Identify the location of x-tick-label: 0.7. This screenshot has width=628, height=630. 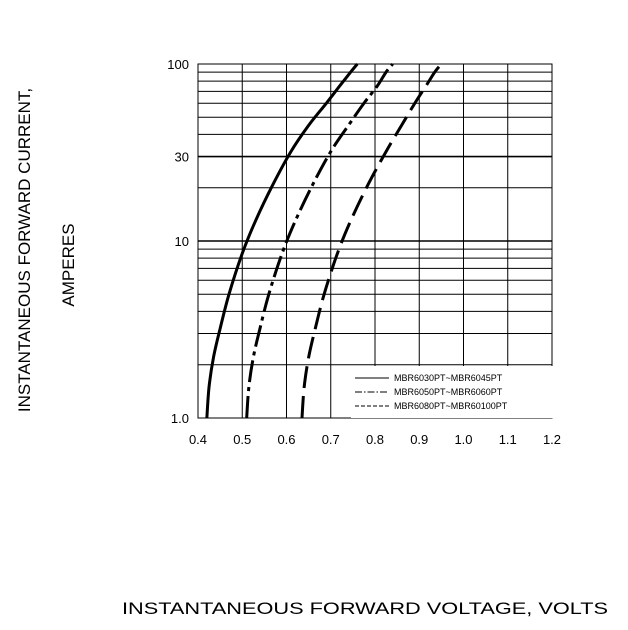
(331, 439).